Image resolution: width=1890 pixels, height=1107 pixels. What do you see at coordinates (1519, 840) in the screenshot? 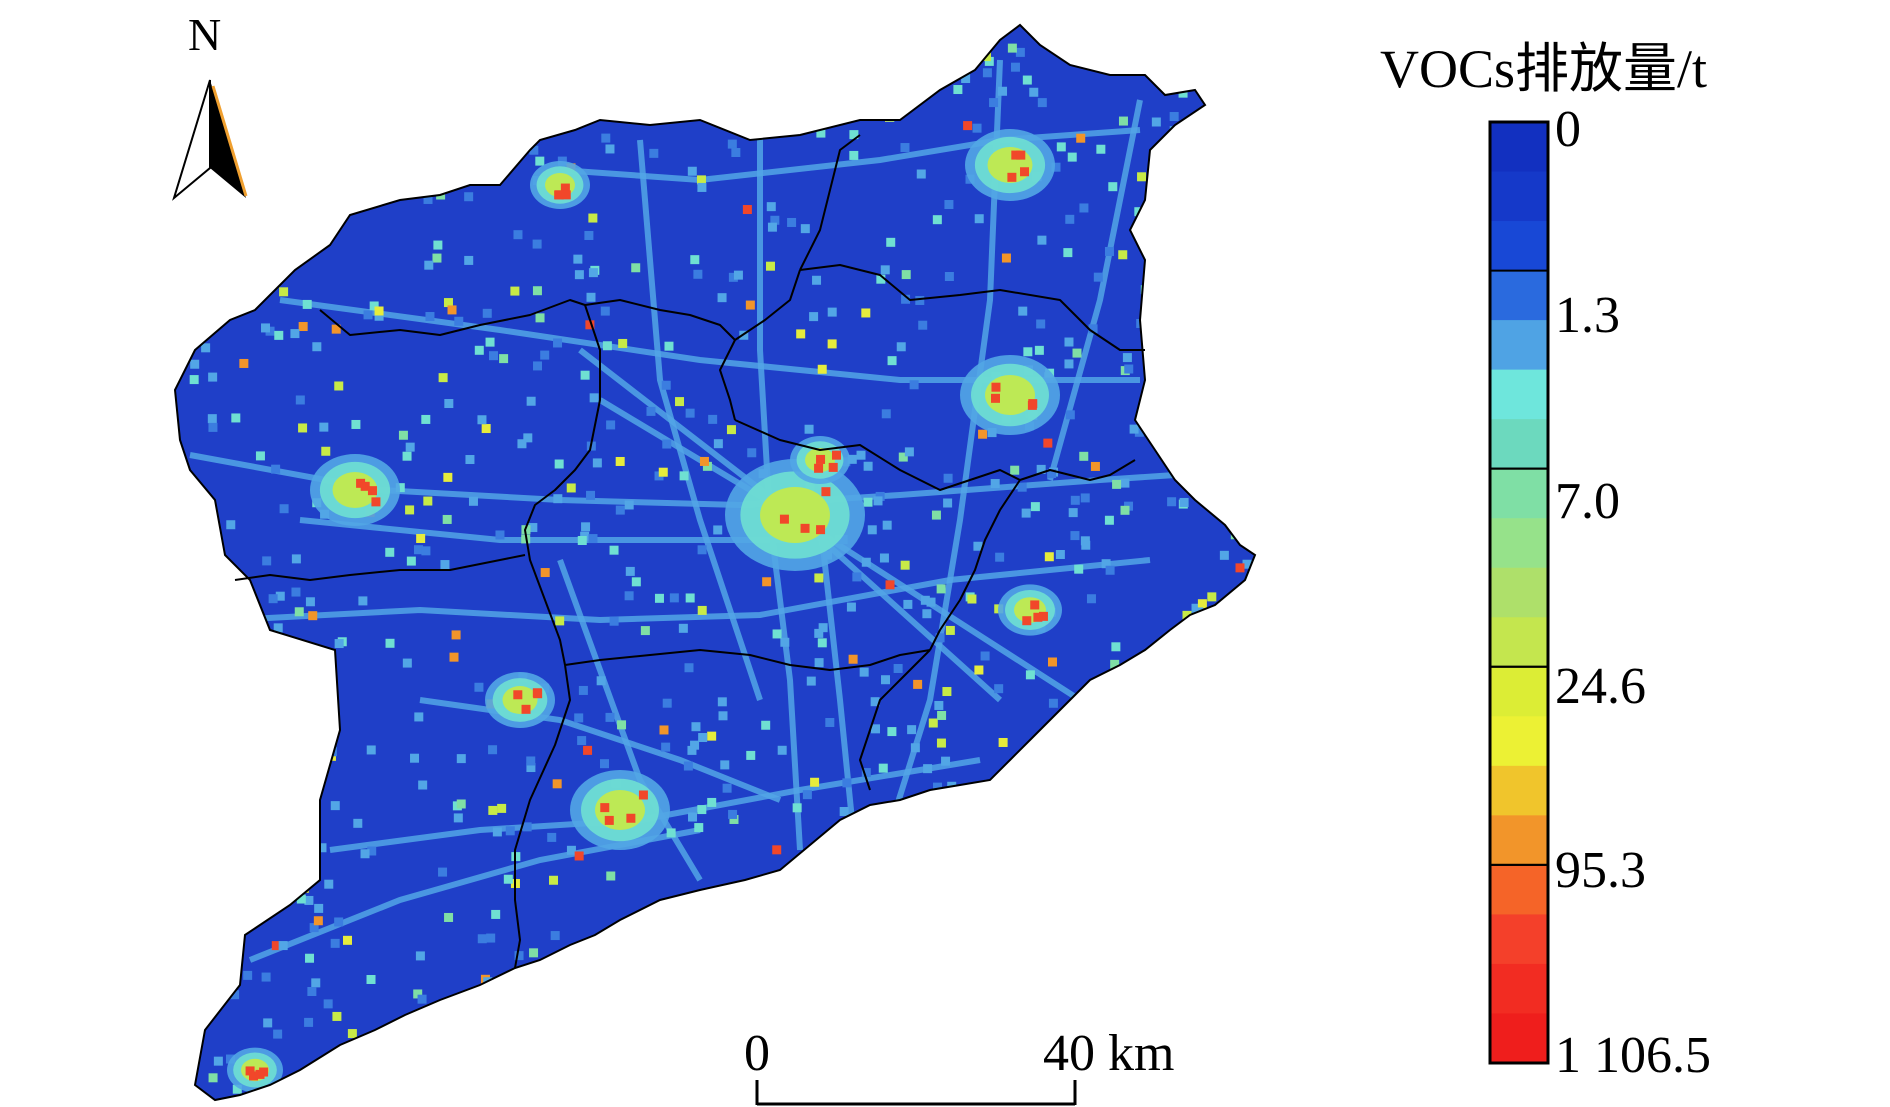
I see `legend-swatch` at bounding box center [1519, 840].